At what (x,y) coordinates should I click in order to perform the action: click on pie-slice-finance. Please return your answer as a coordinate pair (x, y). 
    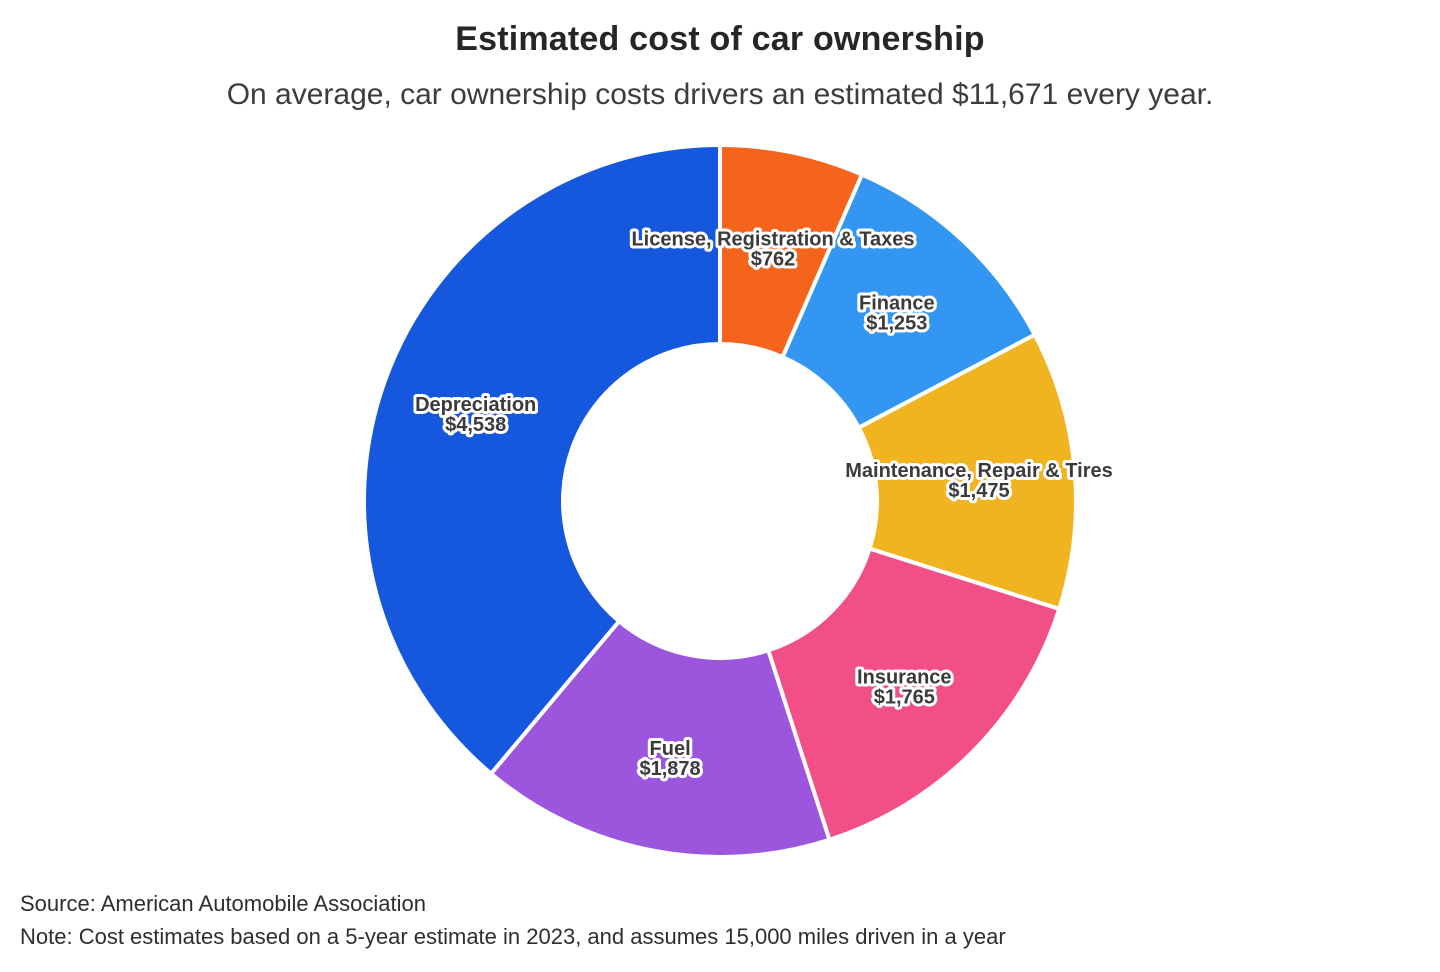
    Looking at the image, I should click on (908, 301).